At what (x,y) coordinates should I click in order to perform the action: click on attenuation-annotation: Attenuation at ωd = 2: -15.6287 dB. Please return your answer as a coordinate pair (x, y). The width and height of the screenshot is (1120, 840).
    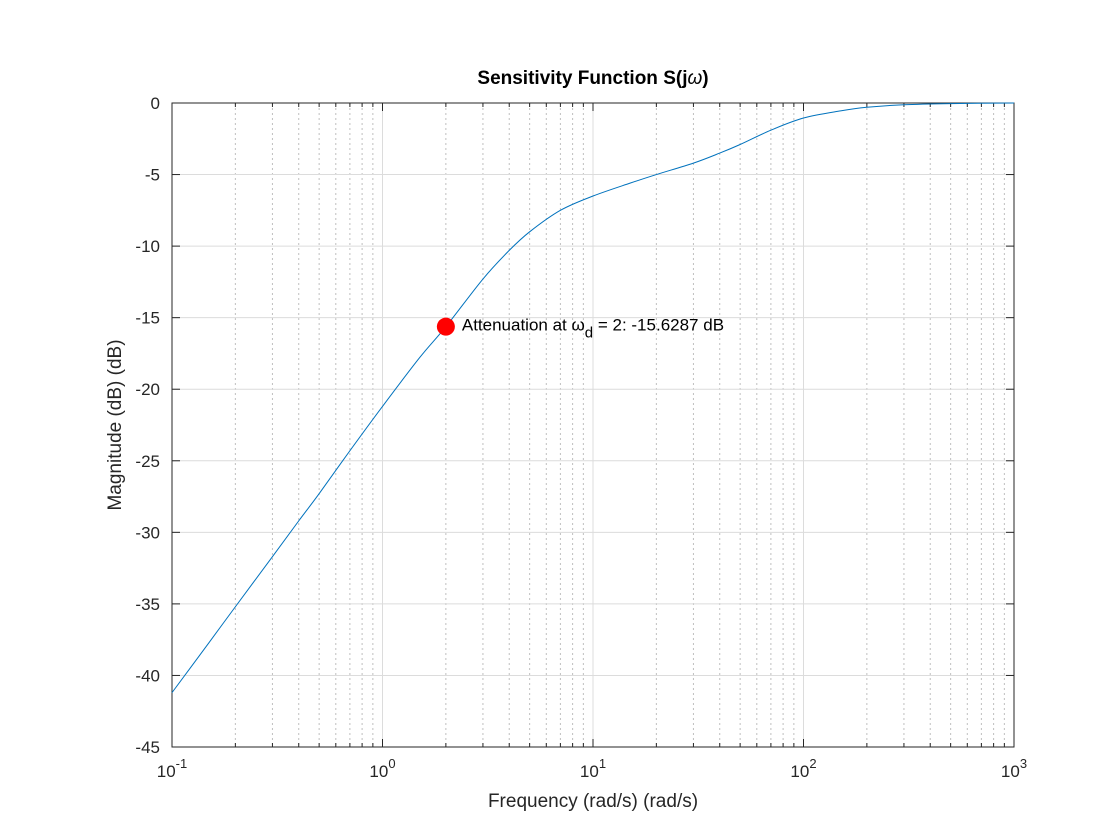
    Looking at the image, I should click on (593, 329).